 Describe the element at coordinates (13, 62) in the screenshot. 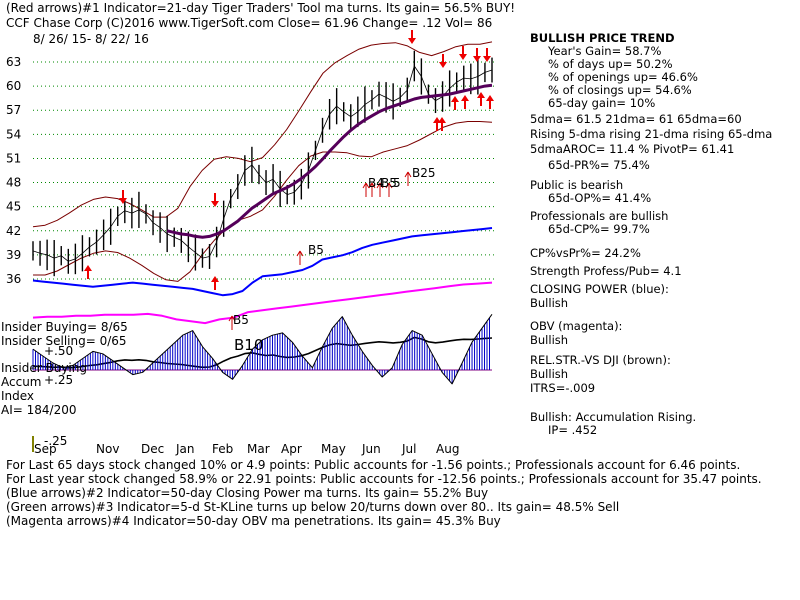

I see `y-tick-label: 63` at that location.